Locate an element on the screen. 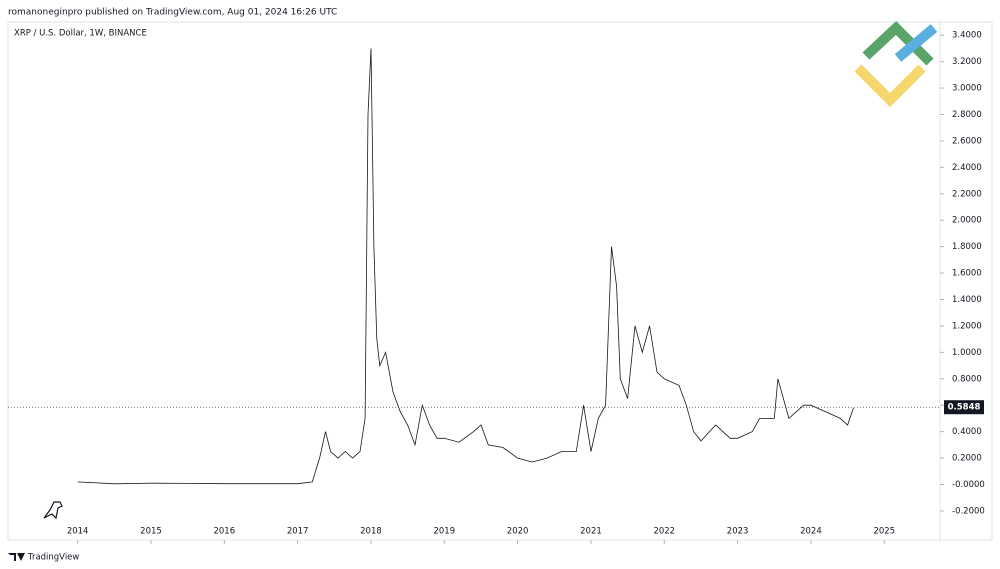 Image resolution: width=1000 pixels, height=569 pixels. x-tick-label: 2016 is located at coordinates (224, 532).